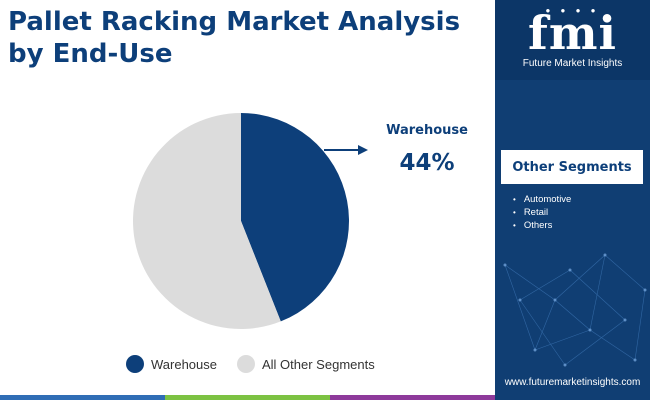 The width and height of the screenshot is (650, 400). I want to click on segment-item-others: Others, so click(542, 225).